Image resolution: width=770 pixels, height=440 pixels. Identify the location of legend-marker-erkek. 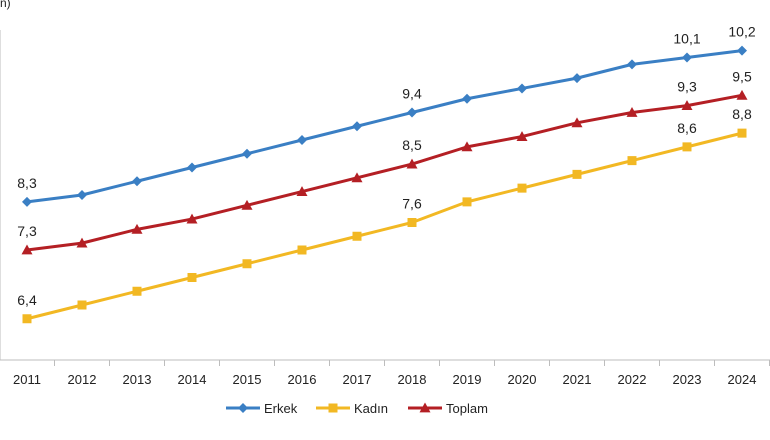
(243, 408).